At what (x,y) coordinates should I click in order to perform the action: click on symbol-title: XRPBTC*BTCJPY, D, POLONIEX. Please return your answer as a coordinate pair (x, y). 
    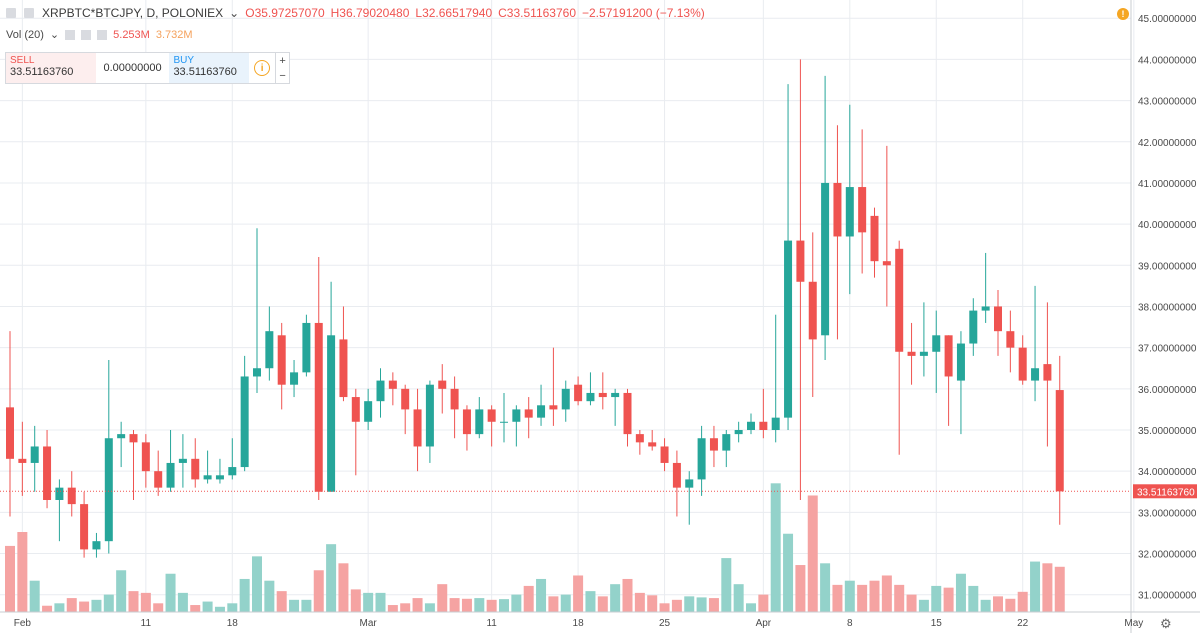
    Looking at the image, I should click on (133, 13).